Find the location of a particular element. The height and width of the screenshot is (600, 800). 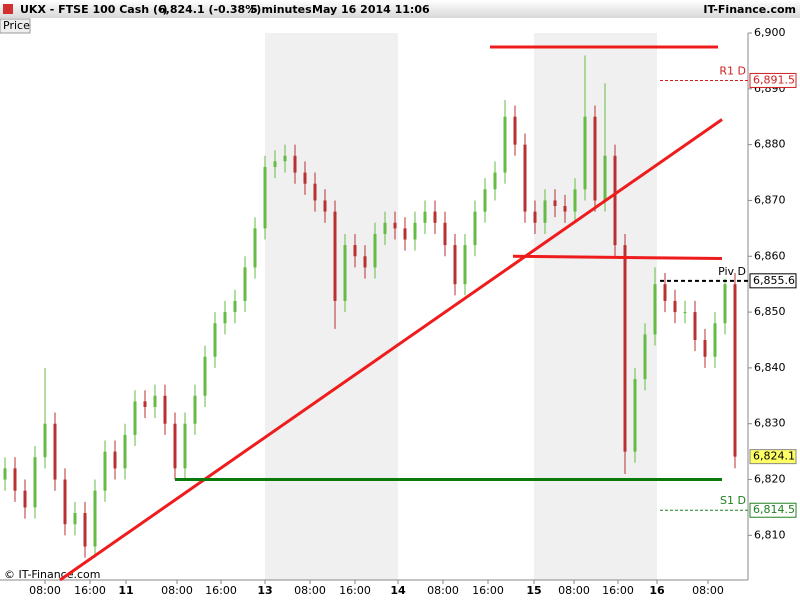

level-value: 6,855.6 is located at coordinates (774, 280).